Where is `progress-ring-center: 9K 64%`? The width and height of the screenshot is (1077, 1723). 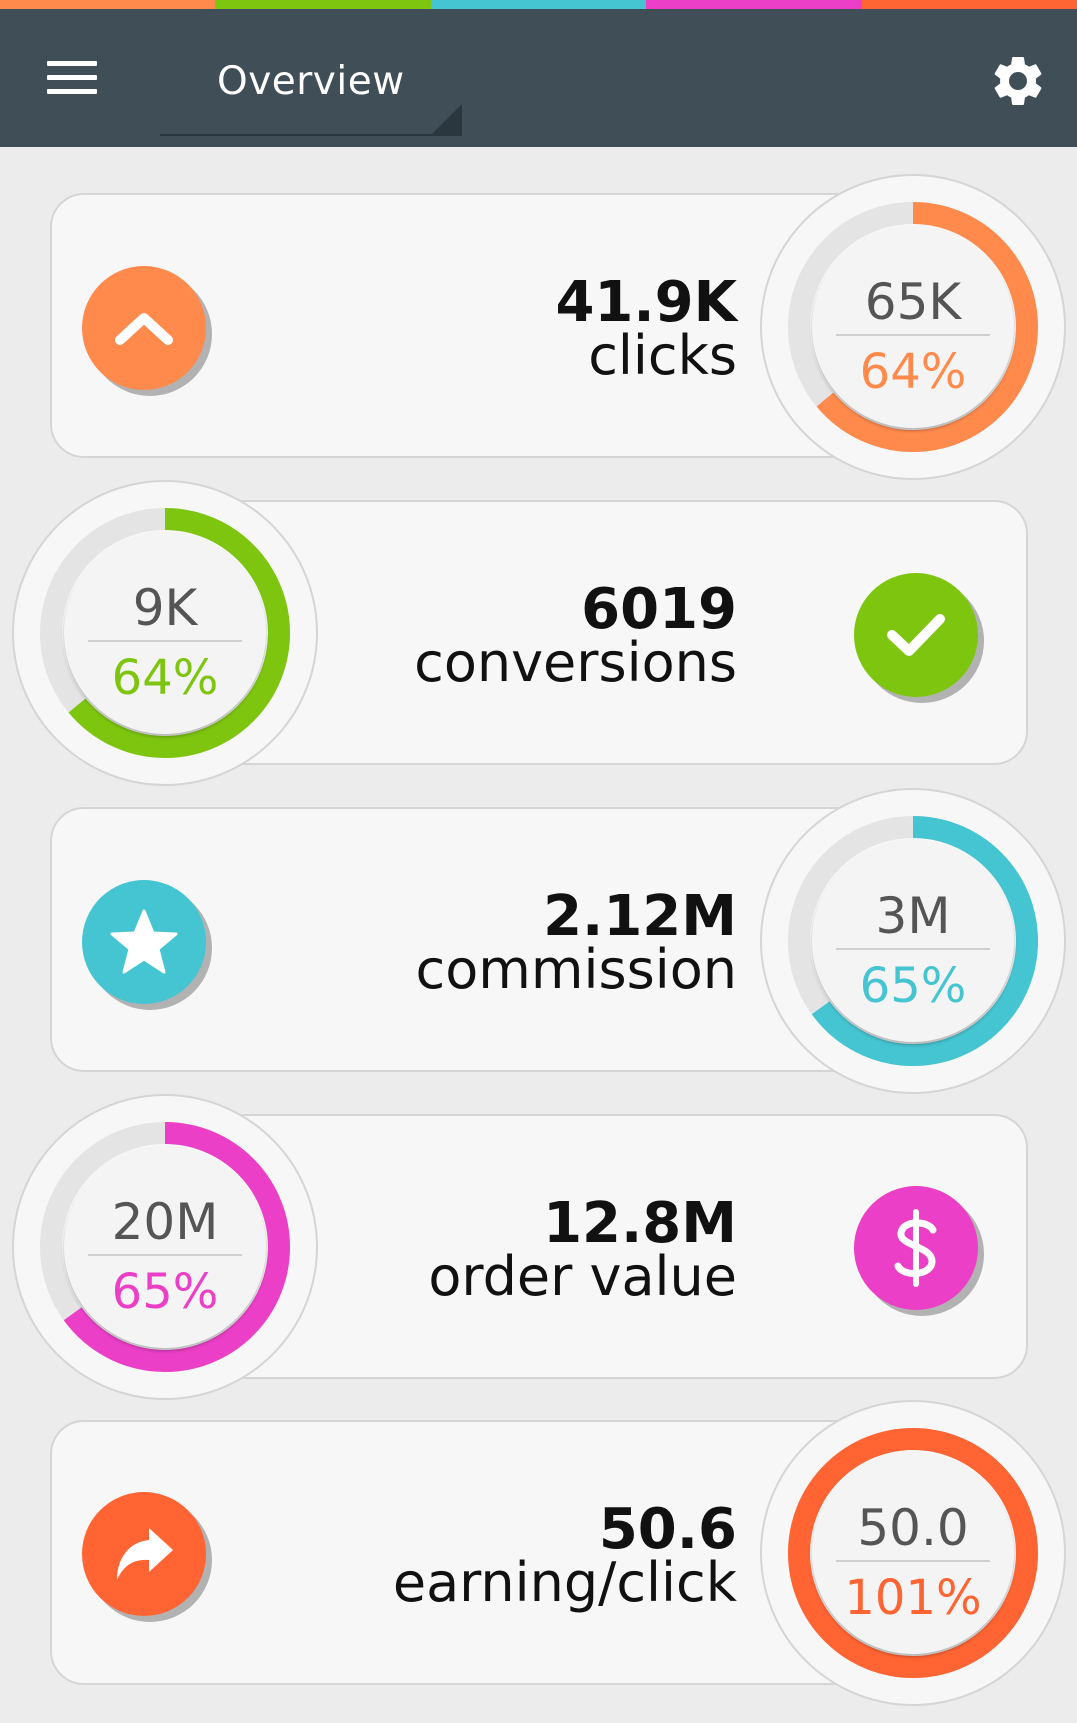 progress-ring-center: 9K 64% is located at coordinates (165, 633).